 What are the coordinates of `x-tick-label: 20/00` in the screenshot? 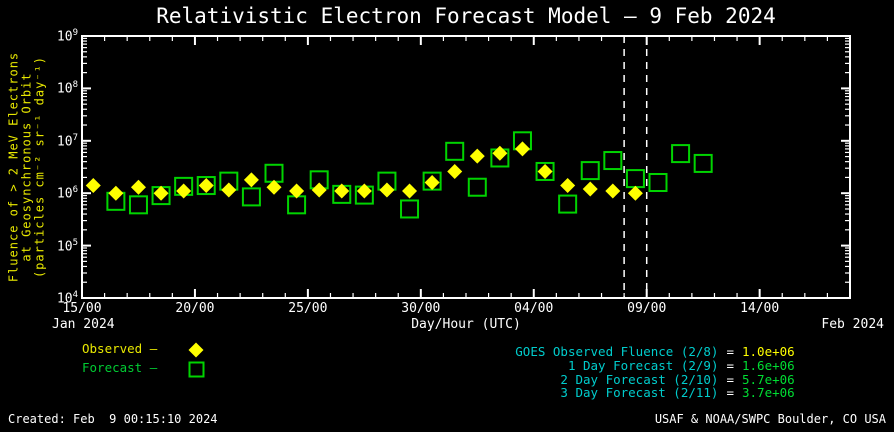 It's located at (195, 308).